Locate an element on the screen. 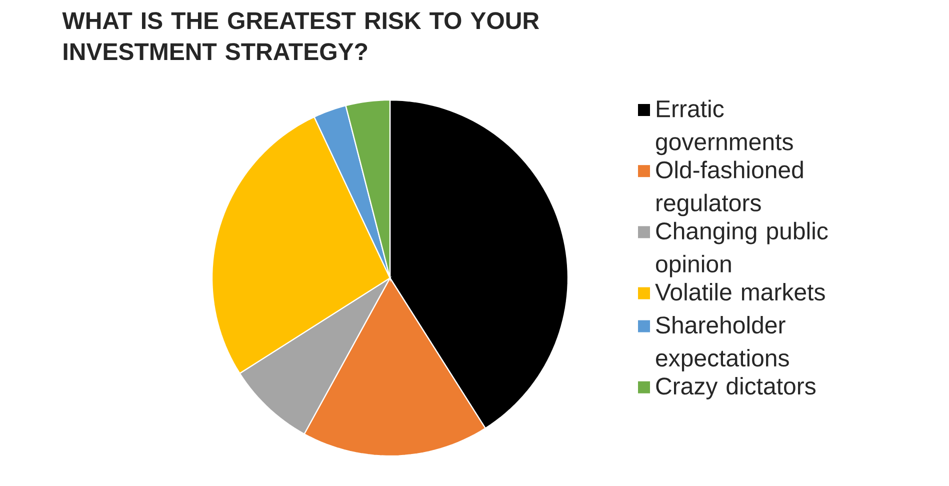  legend-label: Shareholder expectations is located at coordinates (722, 344).